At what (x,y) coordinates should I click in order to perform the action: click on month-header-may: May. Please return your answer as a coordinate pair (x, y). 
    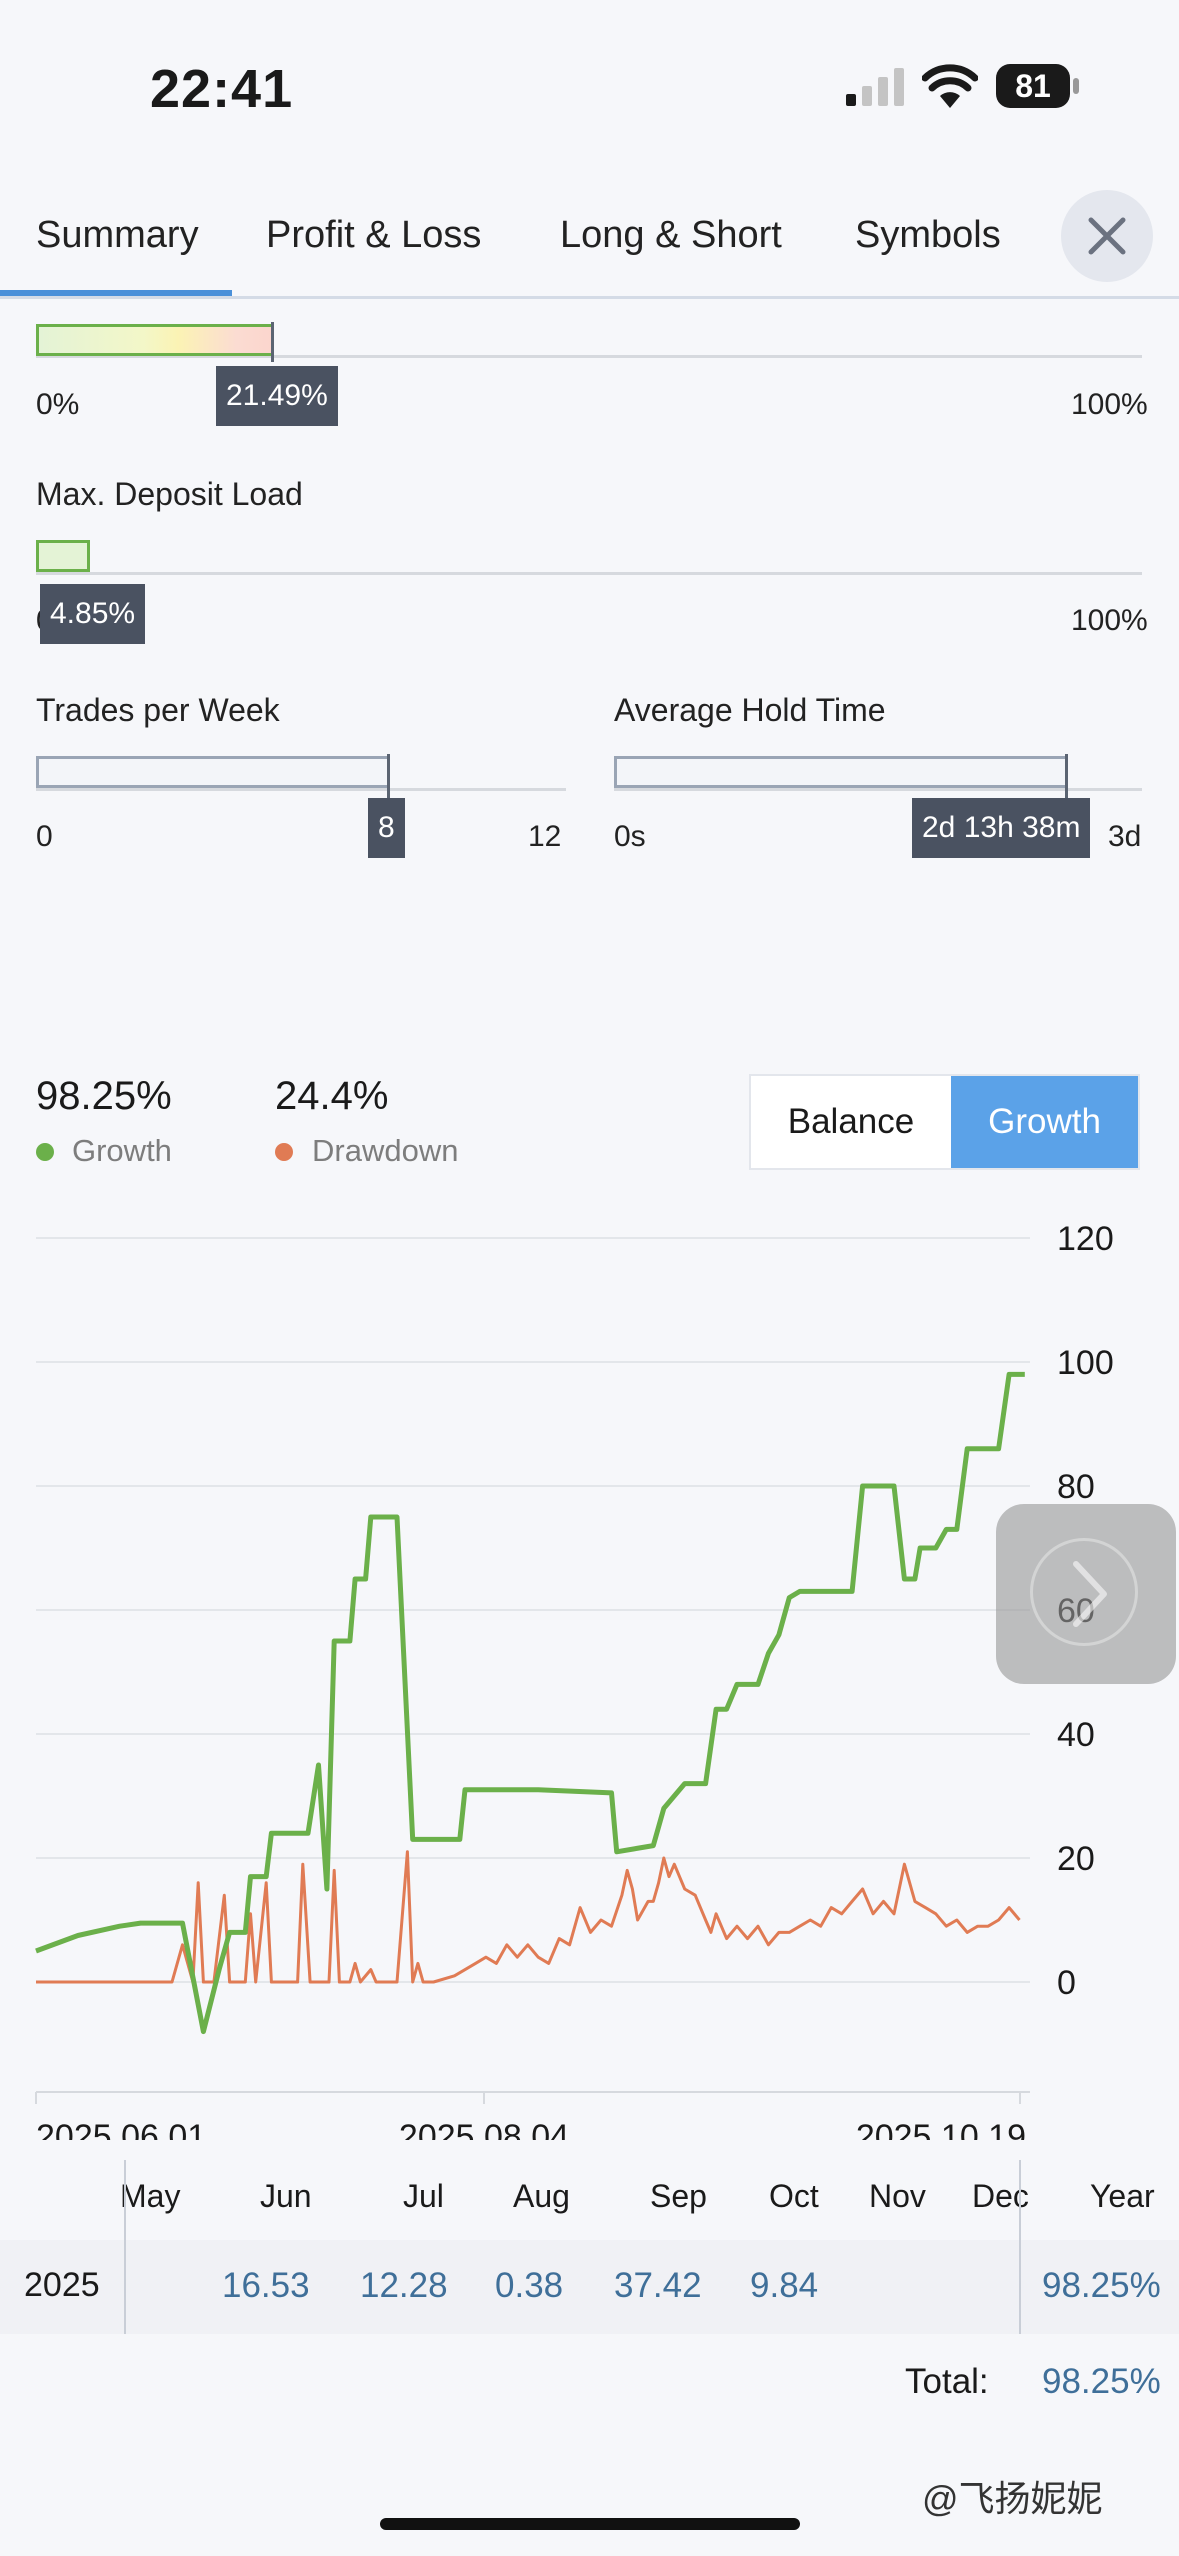
    Looking at the image, I should click on (150, 2196).